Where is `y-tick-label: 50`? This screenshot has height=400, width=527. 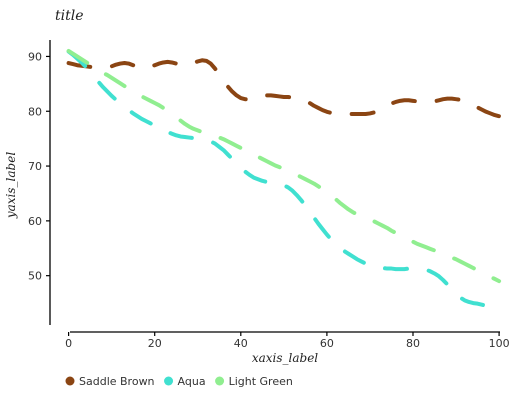 y-tick-label: 50 is located at coordinates (35, 276).